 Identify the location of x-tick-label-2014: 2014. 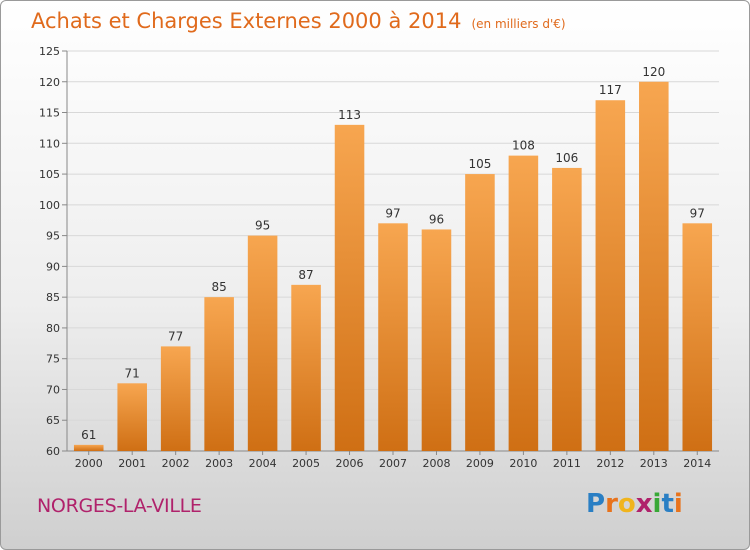
(697, 463).